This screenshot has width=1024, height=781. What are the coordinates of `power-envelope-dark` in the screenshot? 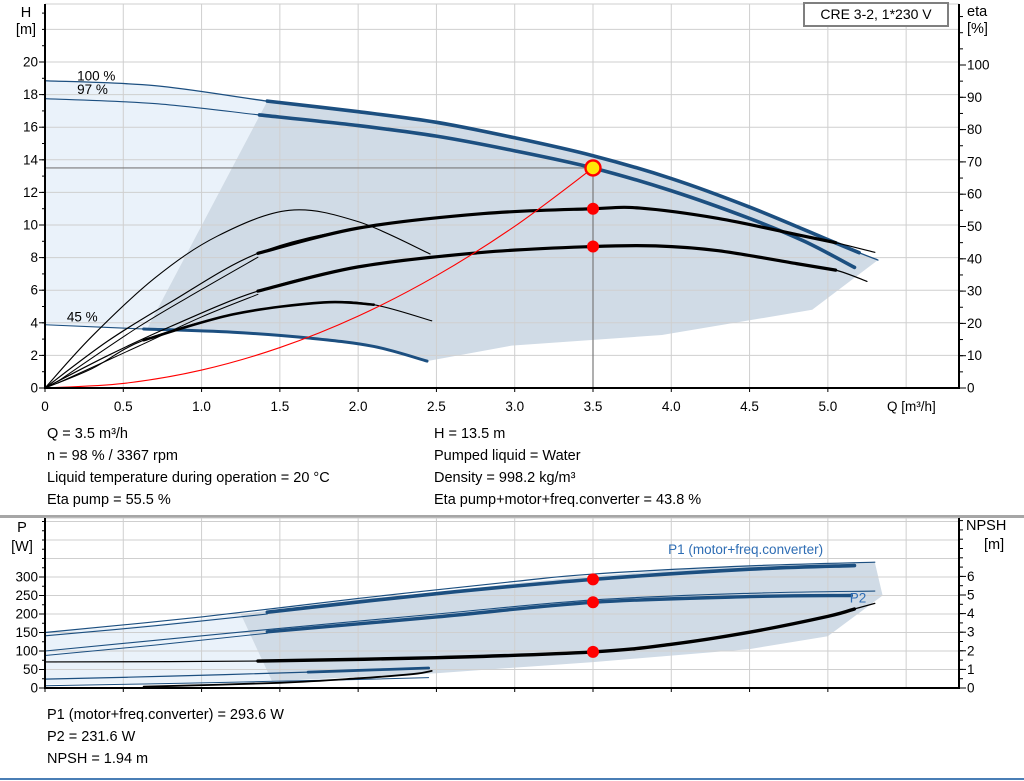 It's located at (561, 622).